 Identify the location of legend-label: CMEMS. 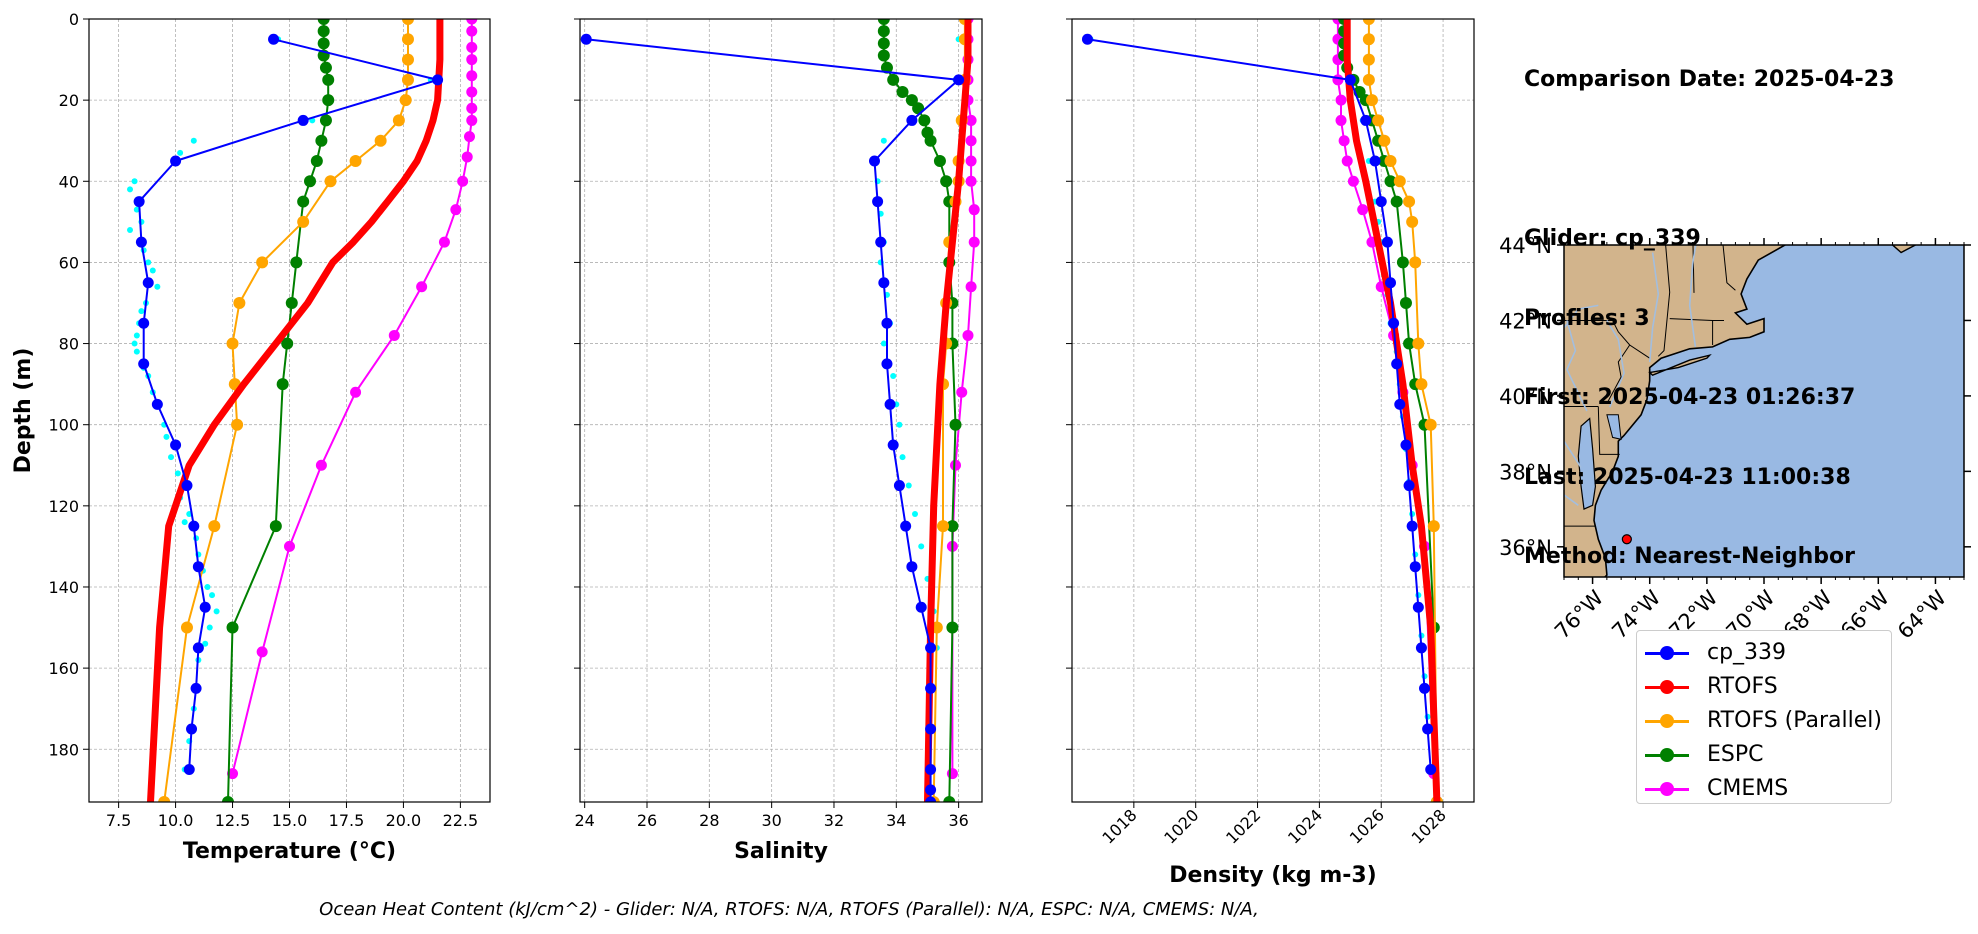
(1748, 788).